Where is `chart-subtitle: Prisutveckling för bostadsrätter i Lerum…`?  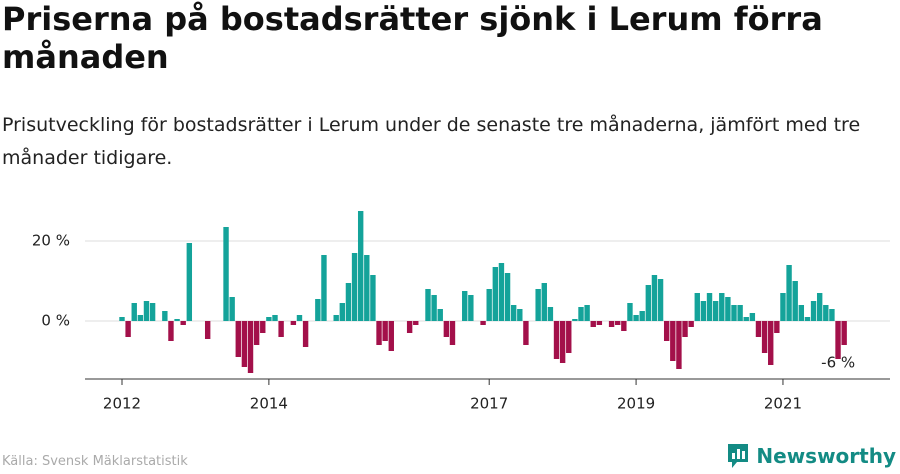
chart-subtitle: Prisutveckling för bostadsrätter i Lerum… is located at coordinates (431, 141).